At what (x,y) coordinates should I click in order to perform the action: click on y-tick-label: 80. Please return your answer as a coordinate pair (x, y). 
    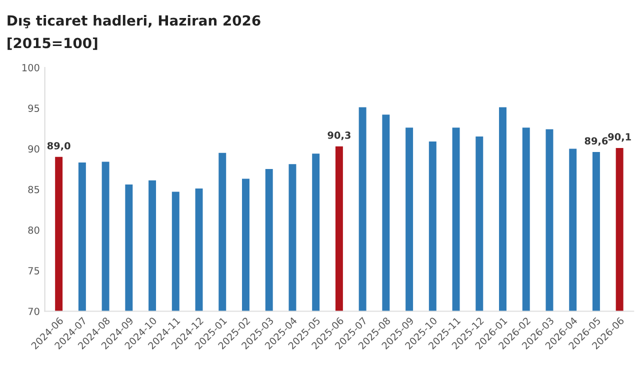
    Looking at the image, I should click on (34, 230).